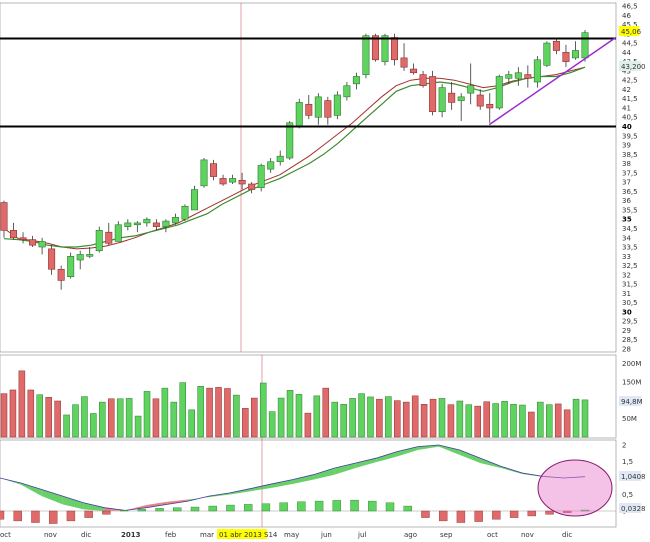  I want to click on highlight-ellipse, so click(575, 488).